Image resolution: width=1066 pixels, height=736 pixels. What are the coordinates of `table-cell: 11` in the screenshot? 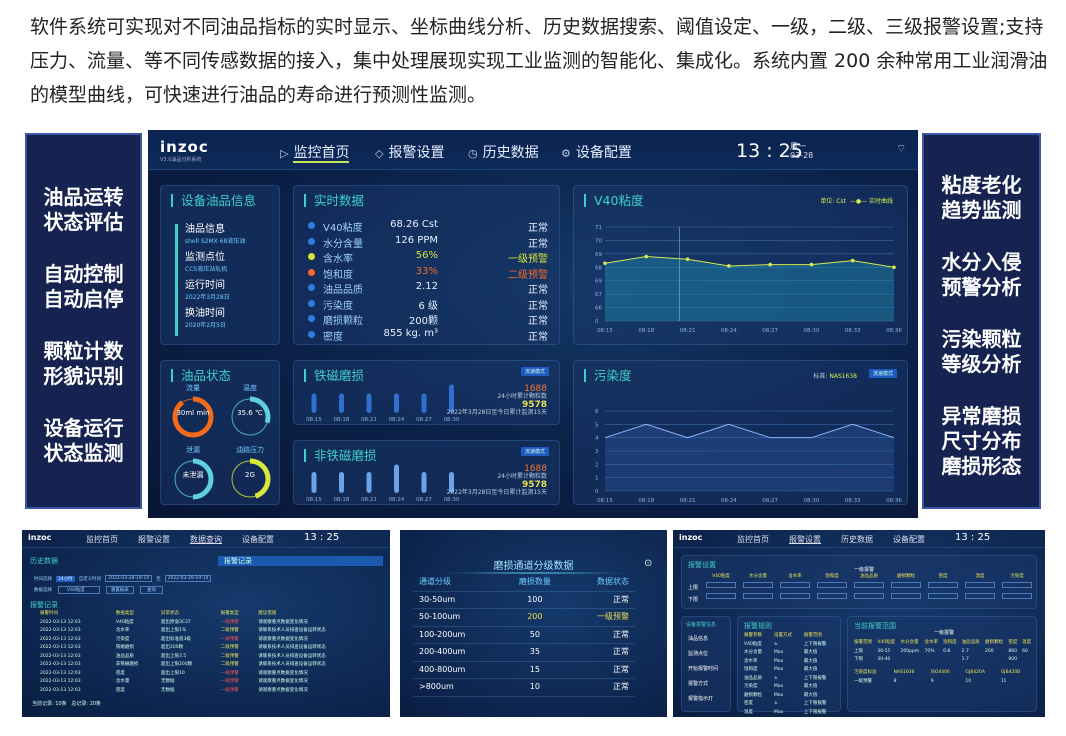 It's located at (1003, 681).